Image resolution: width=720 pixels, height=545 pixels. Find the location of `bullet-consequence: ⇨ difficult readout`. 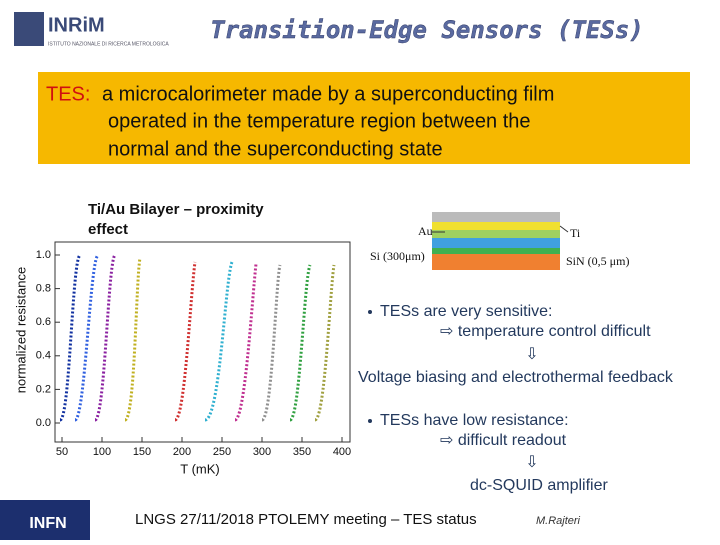

bullet-consequence: ⇨ difficult readout is located at coordinates (503, 440).